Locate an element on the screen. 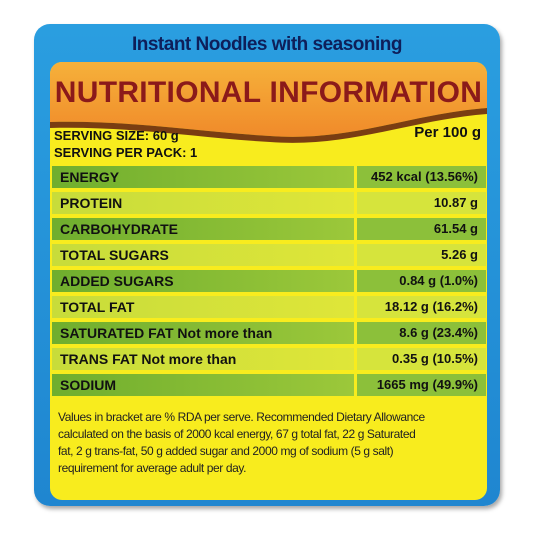 The image size is (533, 533). nutrient-name: TOTAL SUGARS is located at coordinates (203, 255).